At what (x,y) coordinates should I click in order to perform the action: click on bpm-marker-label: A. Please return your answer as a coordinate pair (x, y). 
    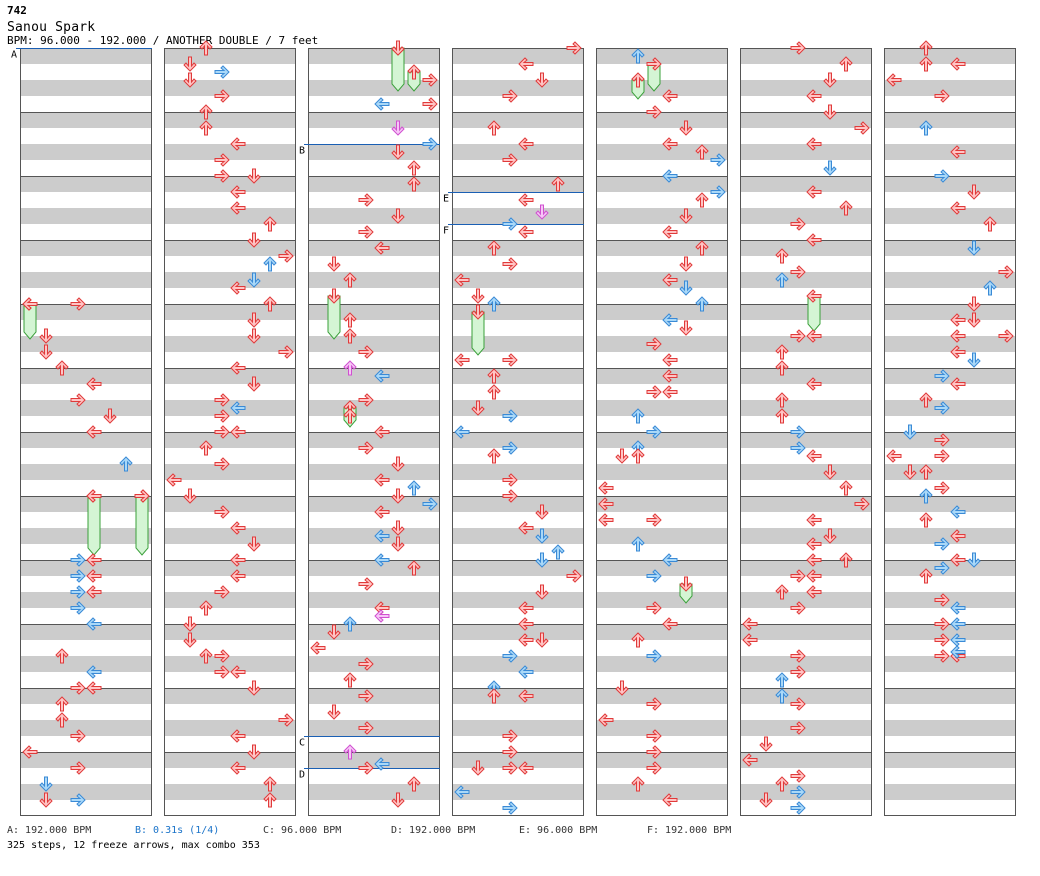
    Looking at the image, I should click on (14, 55).